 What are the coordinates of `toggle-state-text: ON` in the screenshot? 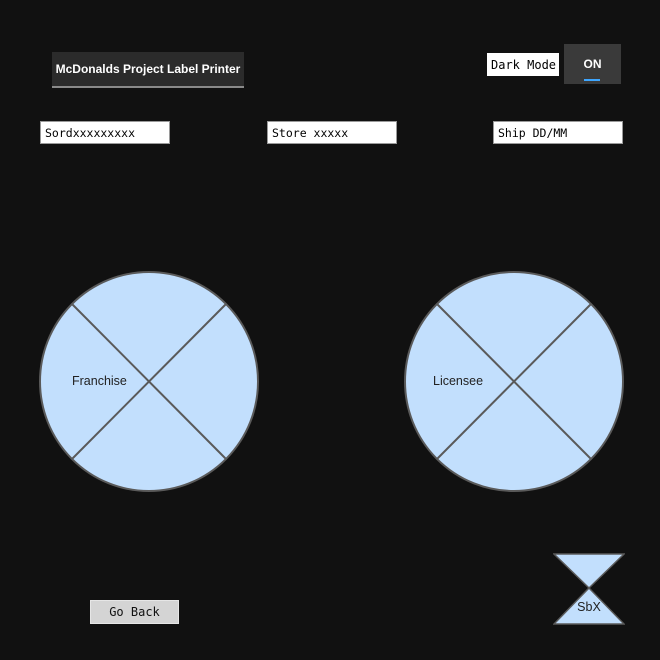 It's located at (592, 64).